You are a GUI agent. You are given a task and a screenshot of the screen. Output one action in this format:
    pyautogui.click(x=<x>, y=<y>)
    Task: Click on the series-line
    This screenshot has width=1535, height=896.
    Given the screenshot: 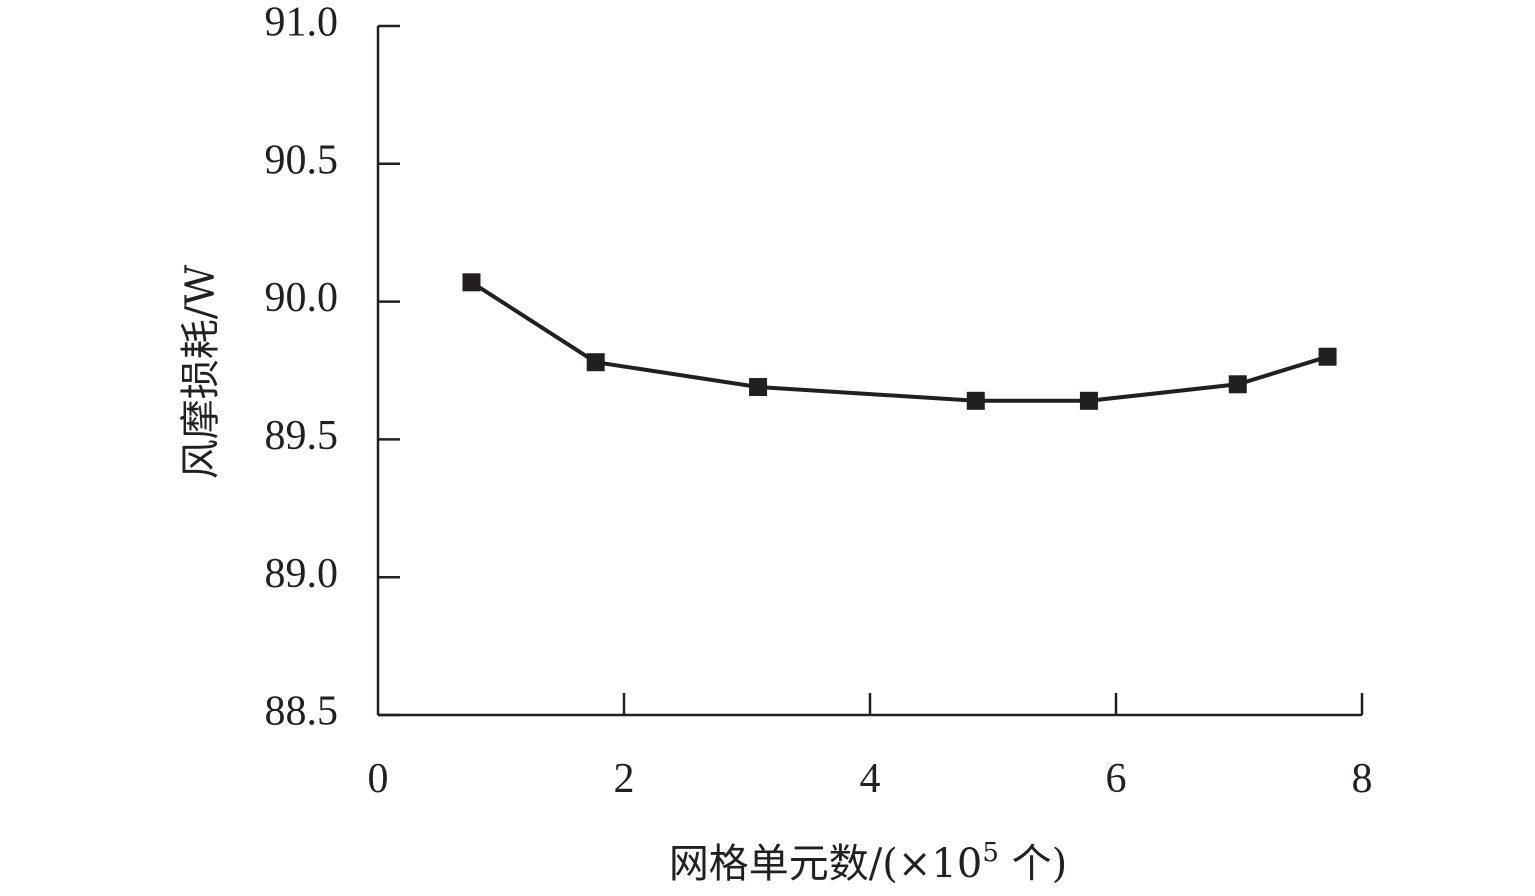 What is the action you would take?
    pyautogui.click(x=899, y=341)
    